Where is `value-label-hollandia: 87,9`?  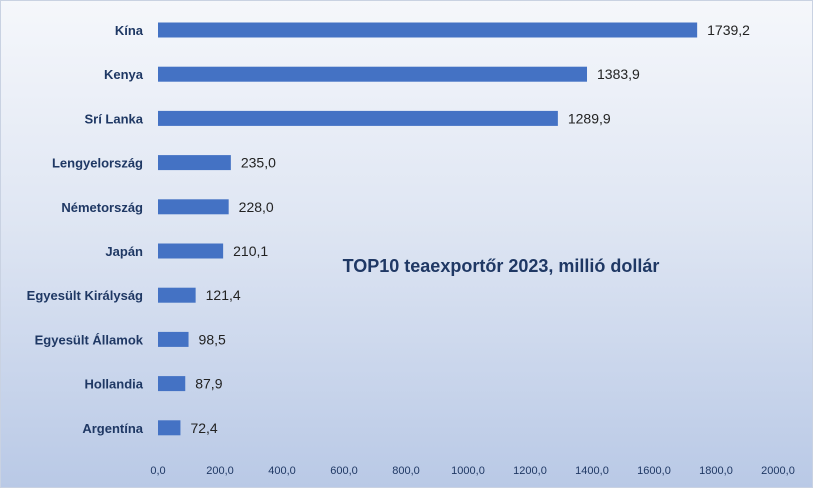 value-label-hollandia: 87,9 is located at coordinates (208, 384).